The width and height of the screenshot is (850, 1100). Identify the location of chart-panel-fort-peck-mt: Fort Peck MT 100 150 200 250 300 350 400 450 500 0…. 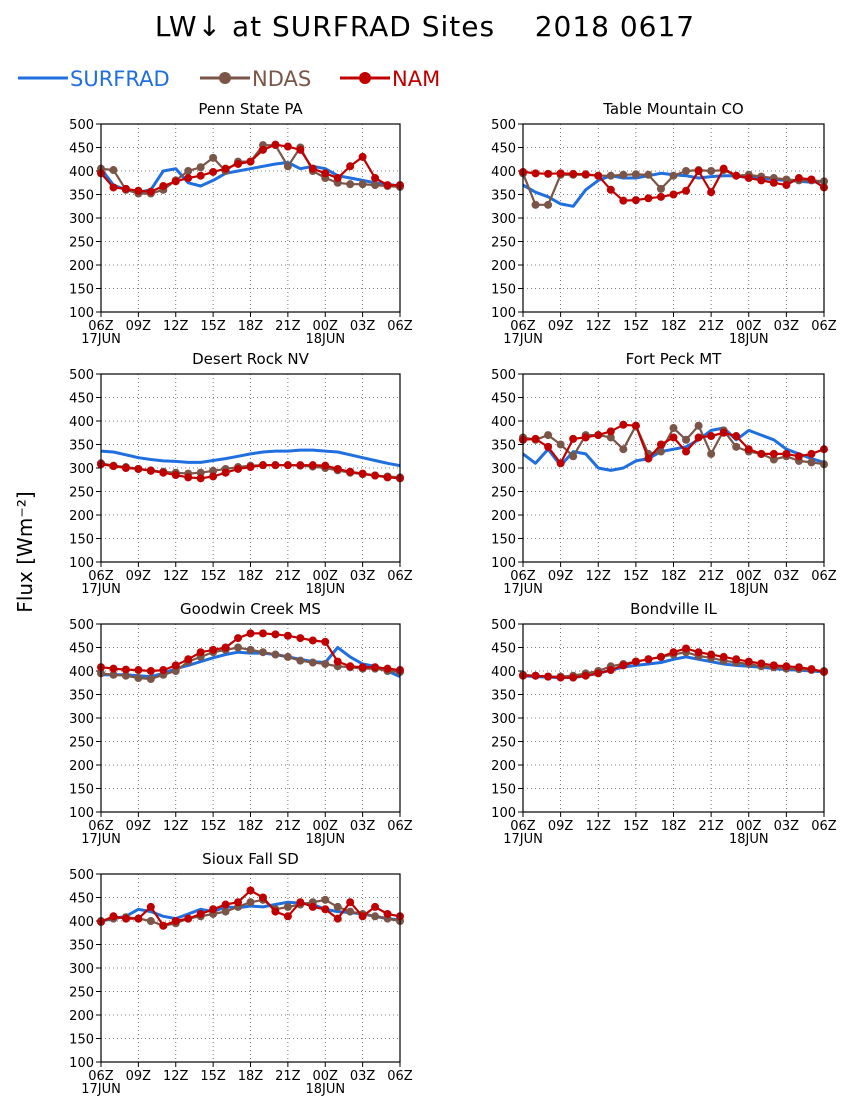
(664, 473).